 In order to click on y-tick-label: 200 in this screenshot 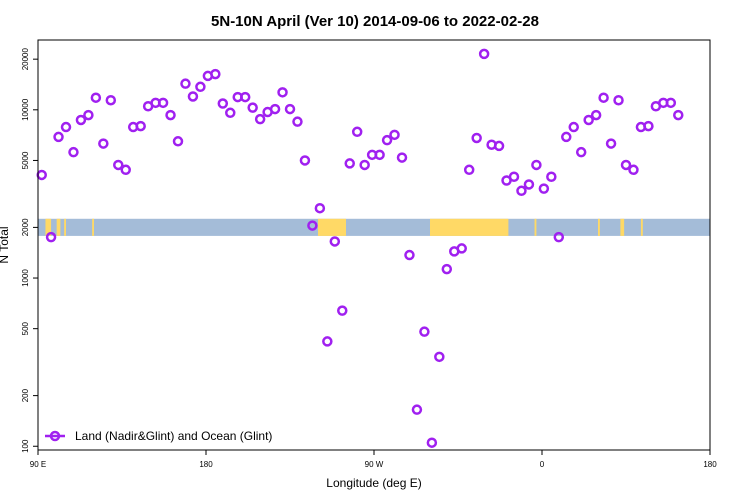, I will do `click(25, 395)`.